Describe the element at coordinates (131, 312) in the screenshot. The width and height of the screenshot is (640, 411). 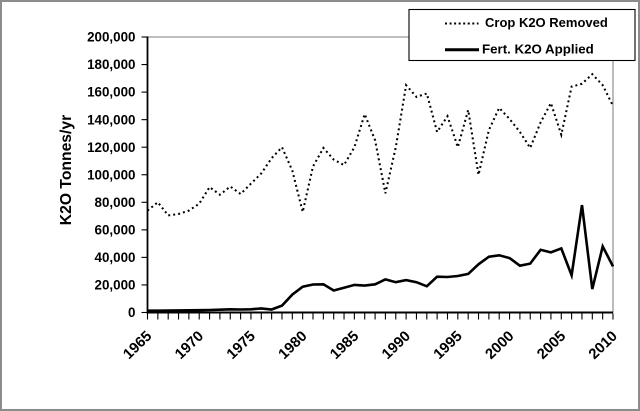
I see `svg-text: 0` at that location.